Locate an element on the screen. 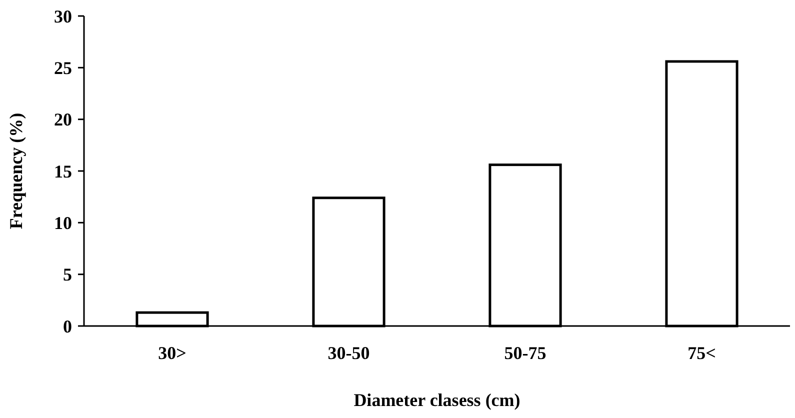 The image size is (795, 418). y-tick-label: 5 is located at coordinates (67, 274).